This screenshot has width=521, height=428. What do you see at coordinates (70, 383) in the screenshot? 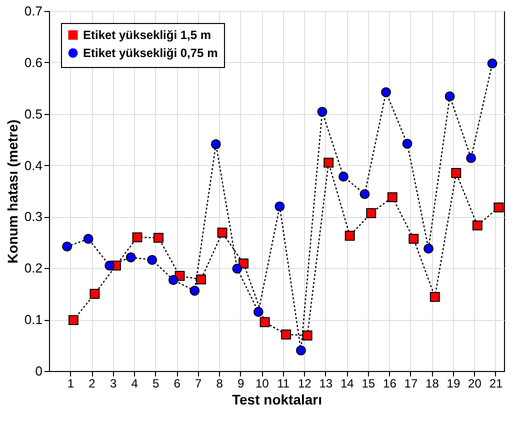
I see `x-tick-label: 1` at bounding box center [70, 383].